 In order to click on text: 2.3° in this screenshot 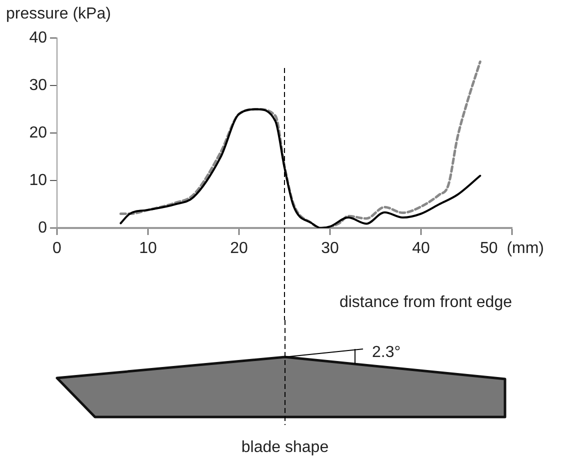, I will do `click(386, 352)`.